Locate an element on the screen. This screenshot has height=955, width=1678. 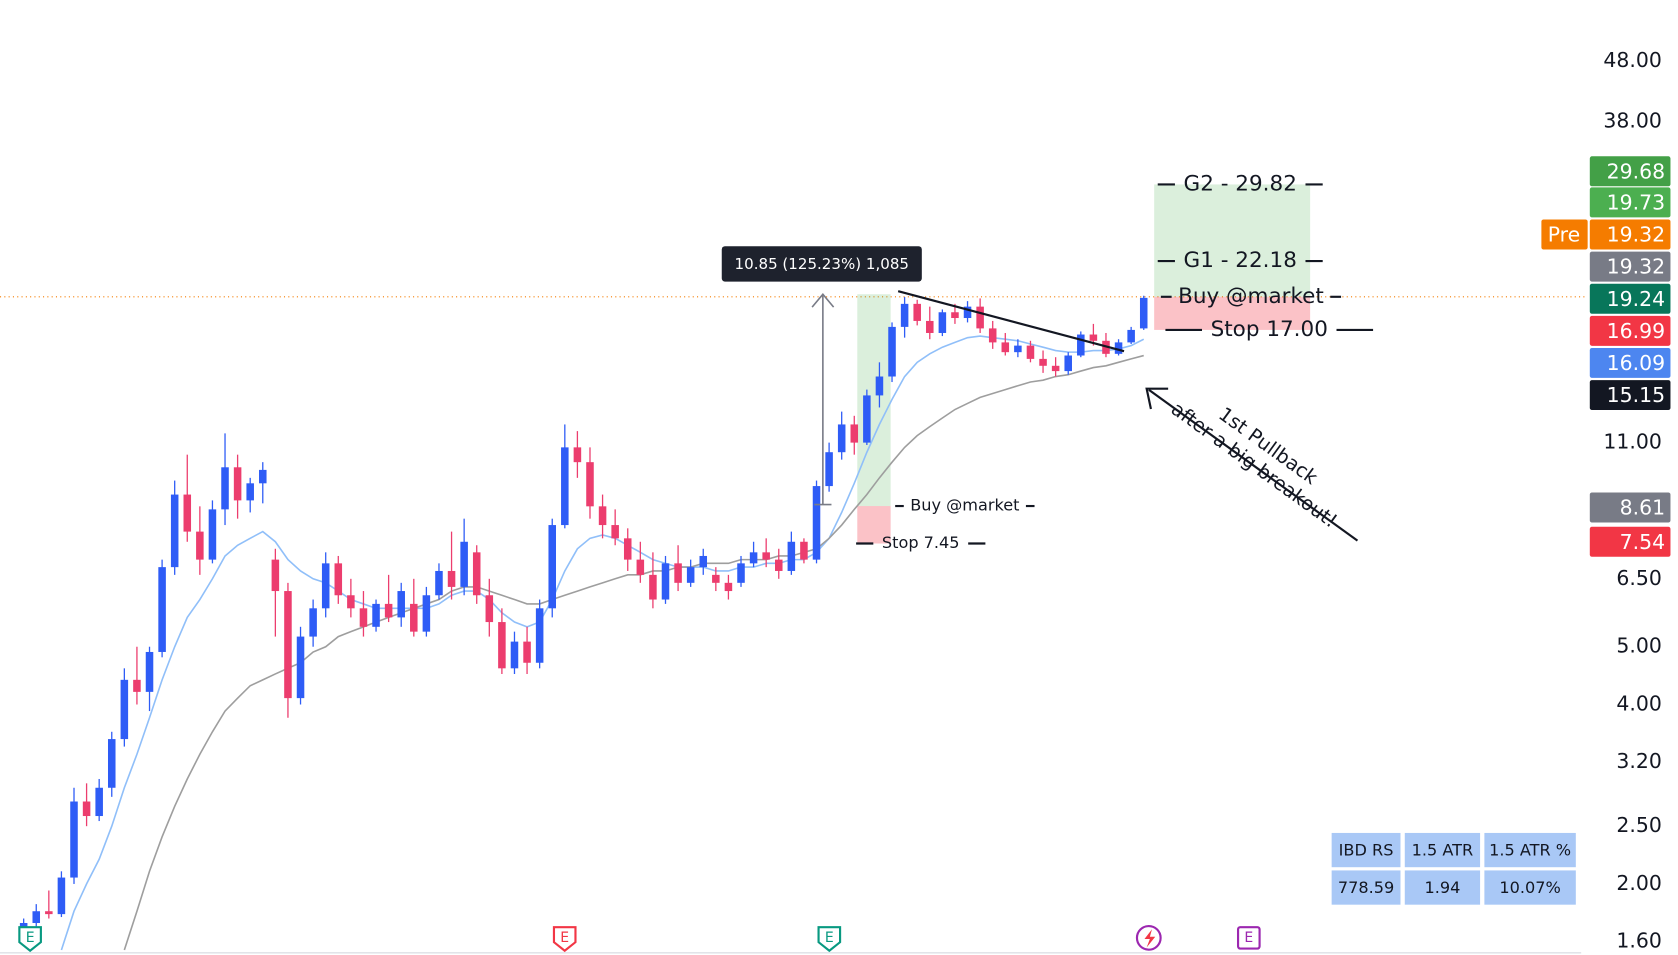
pullback-note: 1st Pullback after a big breakout! is located at coordinates (1254, 464).